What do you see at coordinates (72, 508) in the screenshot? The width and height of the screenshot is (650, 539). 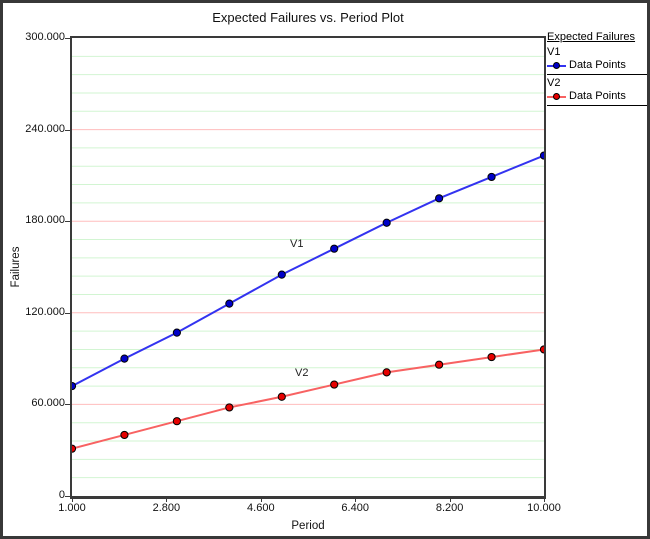 I see `x-tick-label: 1.000` at bounding box center [72, 508].